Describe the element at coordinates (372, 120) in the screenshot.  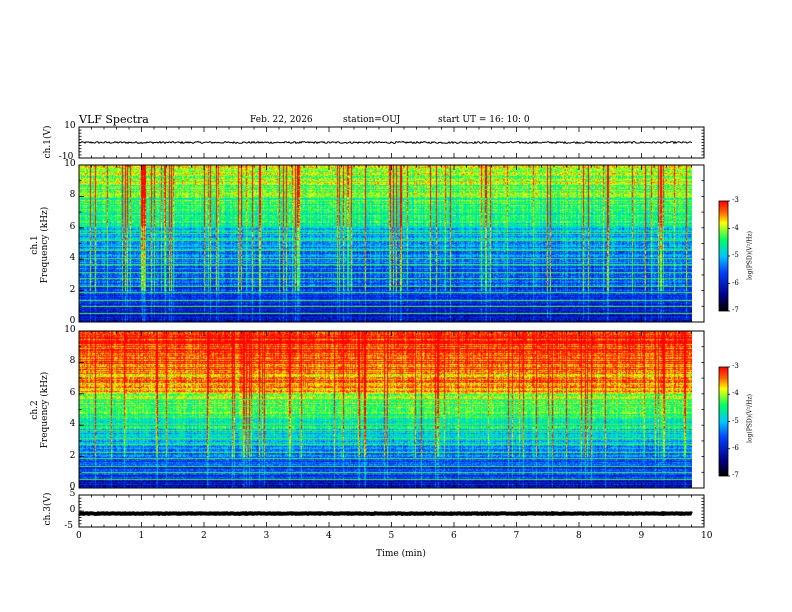
I see `station-label: station=OUJ` at that location.